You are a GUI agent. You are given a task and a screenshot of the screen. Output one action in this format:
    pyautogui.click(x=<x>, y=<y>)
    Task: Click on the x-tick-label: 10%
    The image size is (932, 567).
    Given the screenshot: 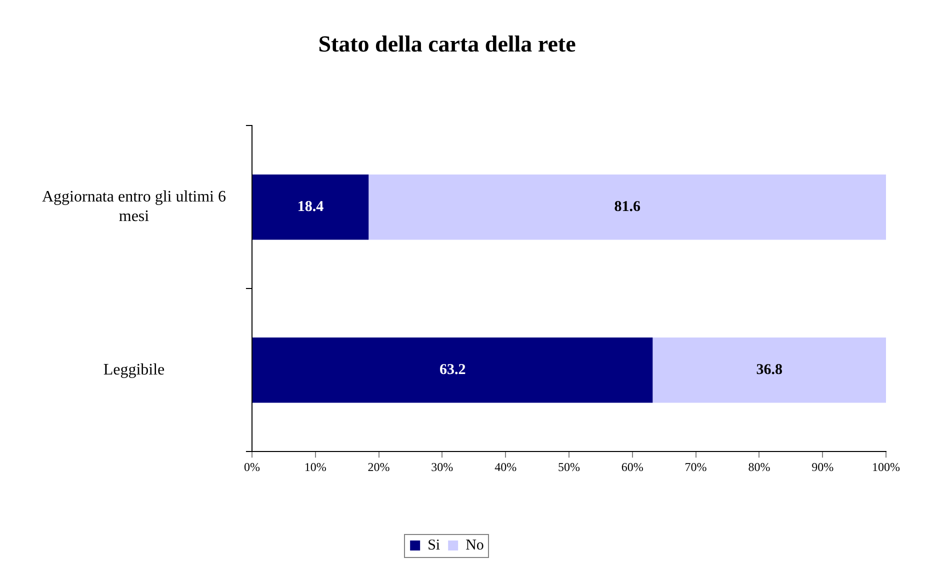 What is the action you would take?
    pyautogui.click(x=315, y=467)
    